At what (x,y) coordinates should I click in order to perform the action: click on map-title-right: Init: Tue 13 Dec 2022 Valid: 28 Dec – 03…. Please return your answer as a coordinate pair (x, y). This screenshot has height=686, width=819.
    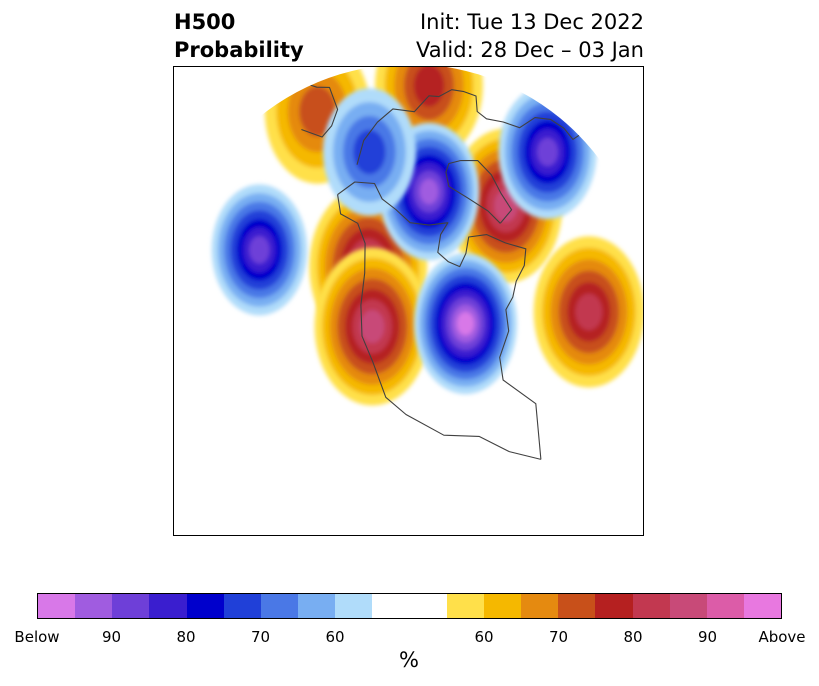
    Looking at the image, I should click on (530, 36).